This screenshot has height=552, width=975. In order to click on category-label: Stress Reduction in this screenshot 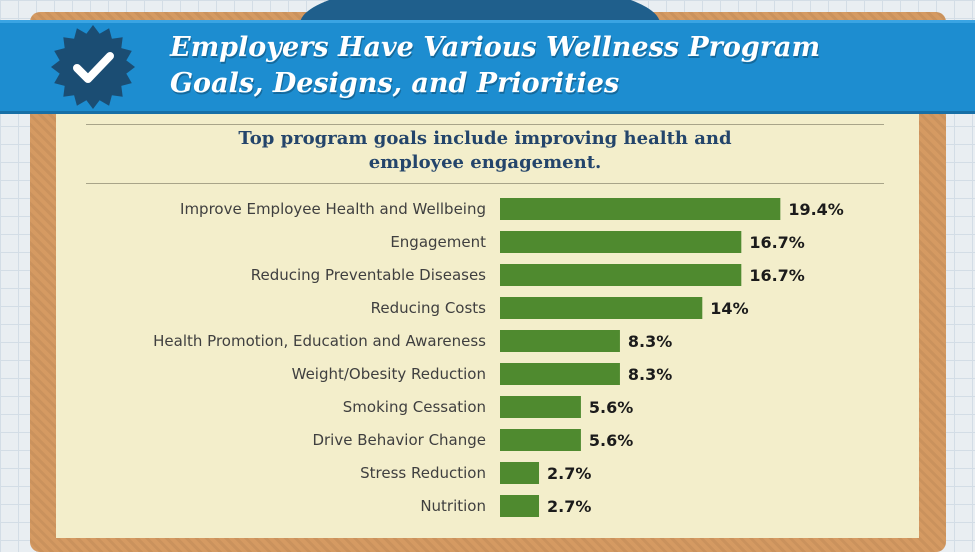, I will do `click(423, 473)`.